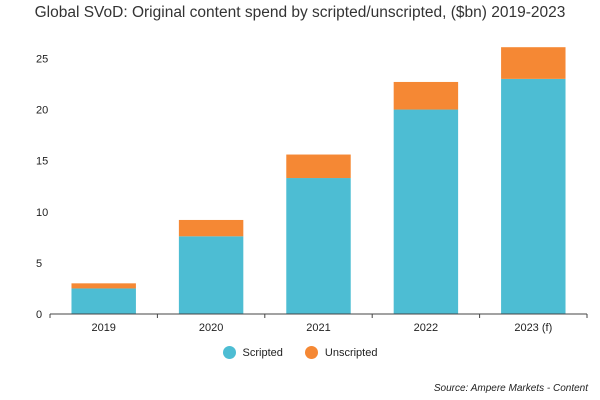 Image resolution: width=600 pixels, height=400 pixels. Describe the element at coordinates (42, 59) in the screenshot. I see `y-tick-label: 25` at that location.